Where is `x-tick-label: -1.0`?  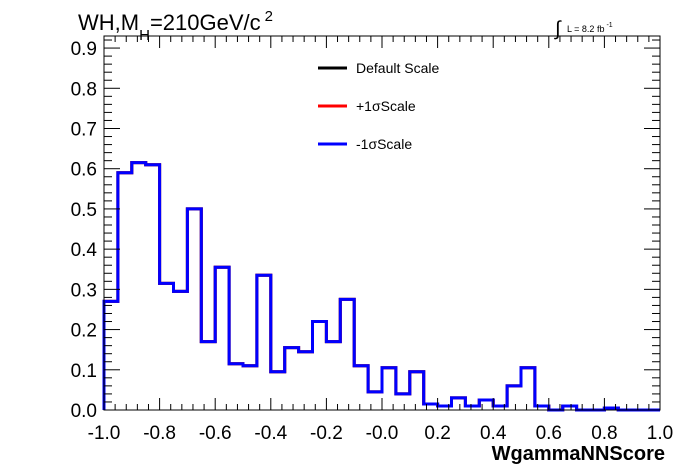
x-tick-label: -1.0 is located at coordinates (104, 433).